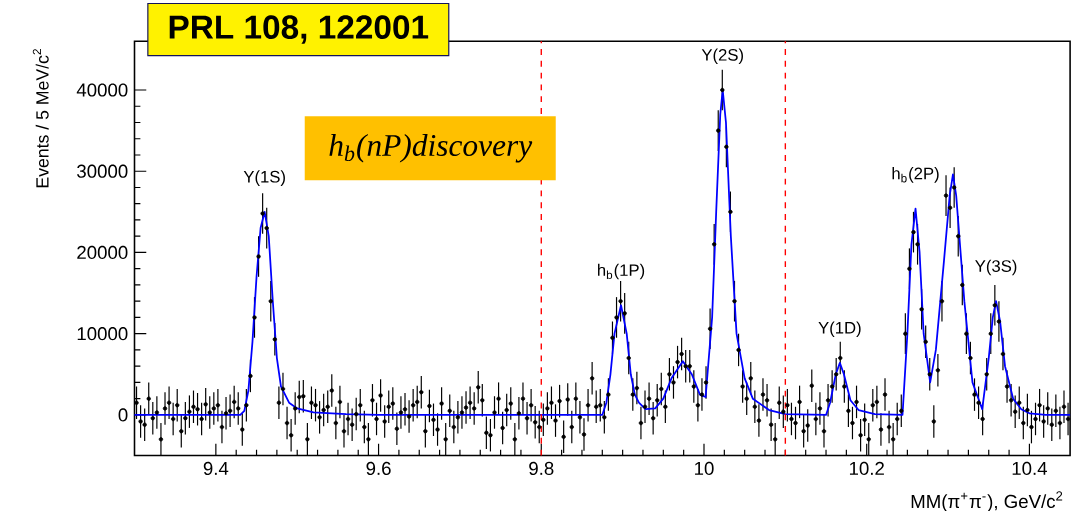 This screenshot has width=1075, height=511. Describe the element at coordinates (299, 29) in the screenshot. I see `annotation: PRL 108, 122001` at that location.